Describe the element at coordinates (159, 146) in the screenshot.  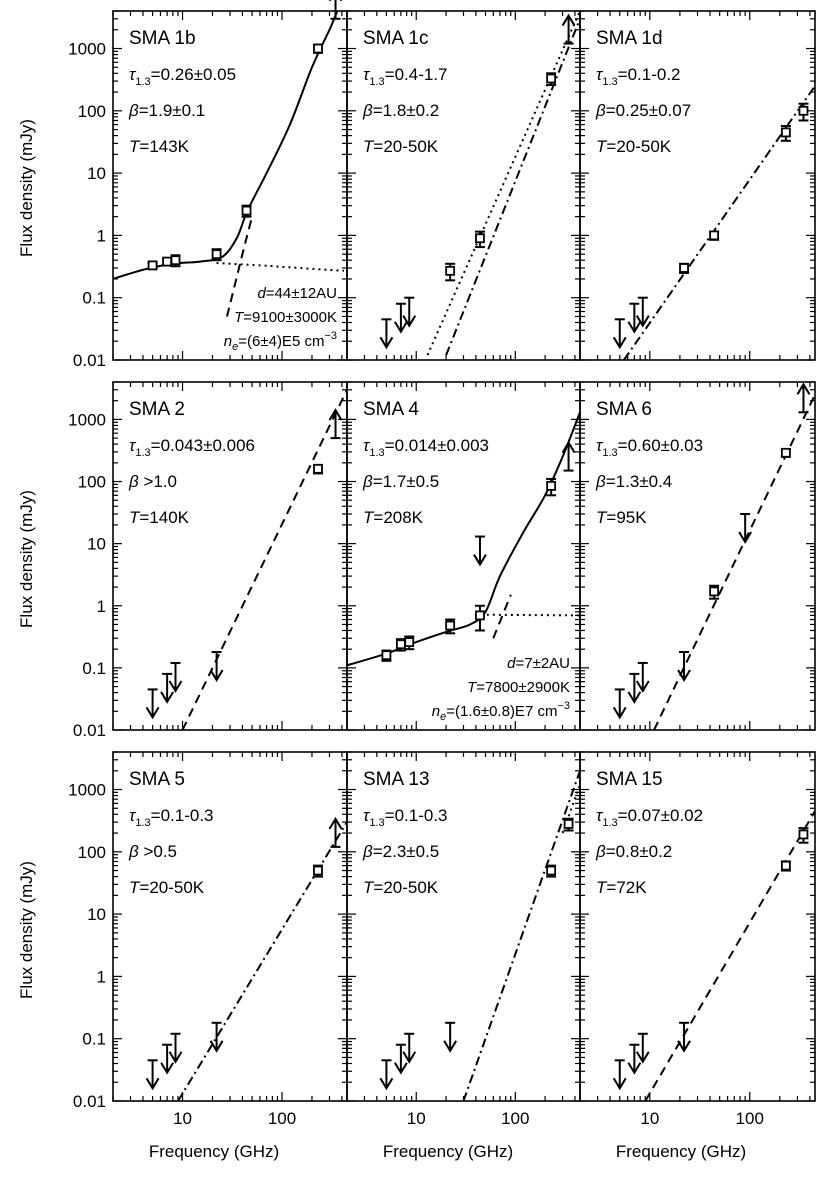
I see `panel-param: T=143K` at that location.